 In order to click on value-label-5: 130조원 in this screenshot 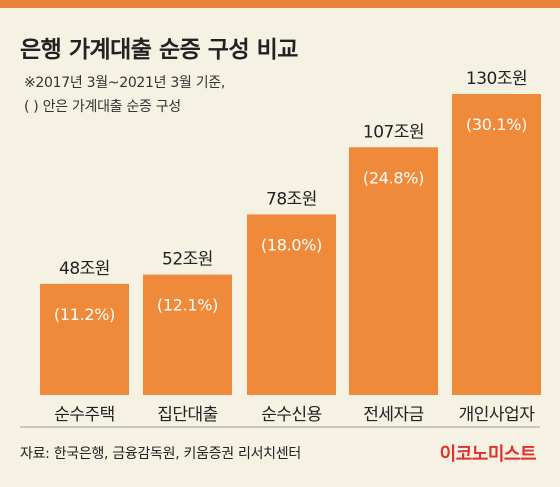, I will do `click(496, 79)`.